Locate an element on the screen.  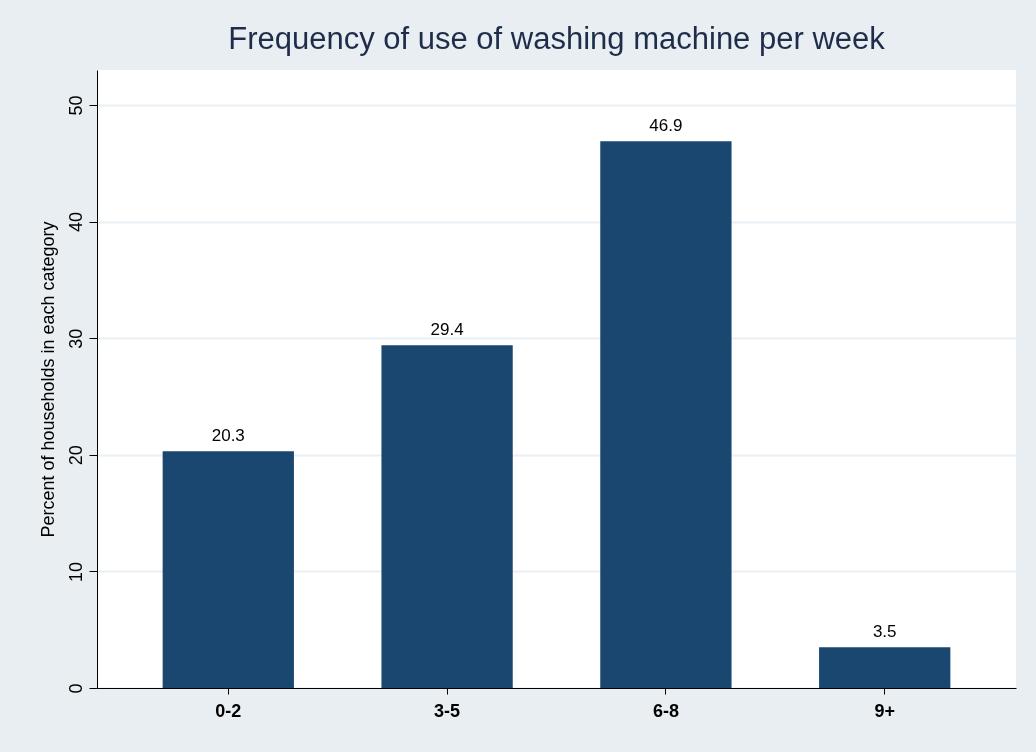
data-label: 20.3 is located at coordinates (228, 436).